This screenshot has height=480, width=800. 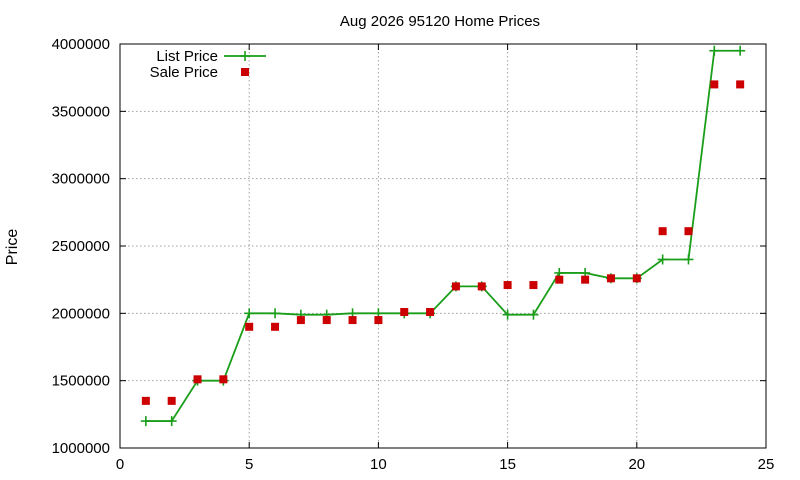 What do you see at coordinates (81, 246) in the screenshot?
I see `y-tick-label: 2500000` at bounding box center [81, 246].